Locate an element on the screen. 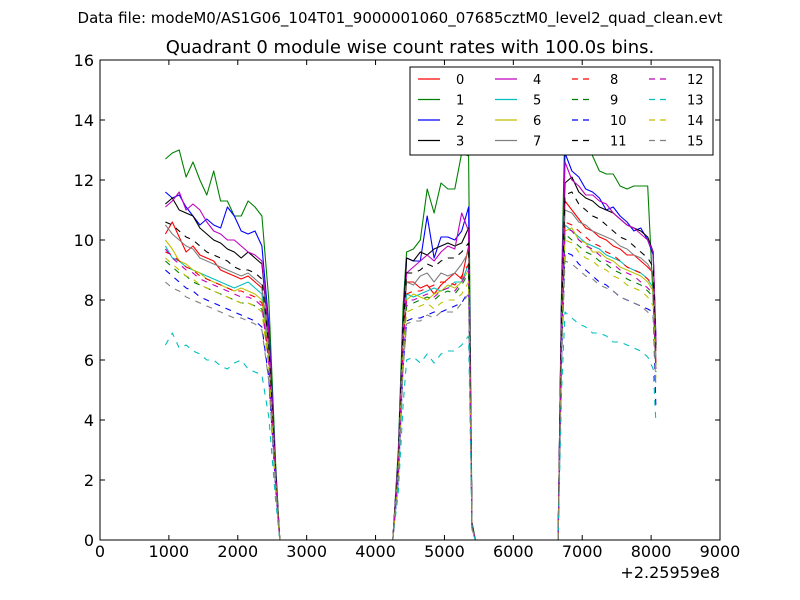 This screenshot has height=600, width=800. legend-label-8: 8 is located at coordinates (614, 80).